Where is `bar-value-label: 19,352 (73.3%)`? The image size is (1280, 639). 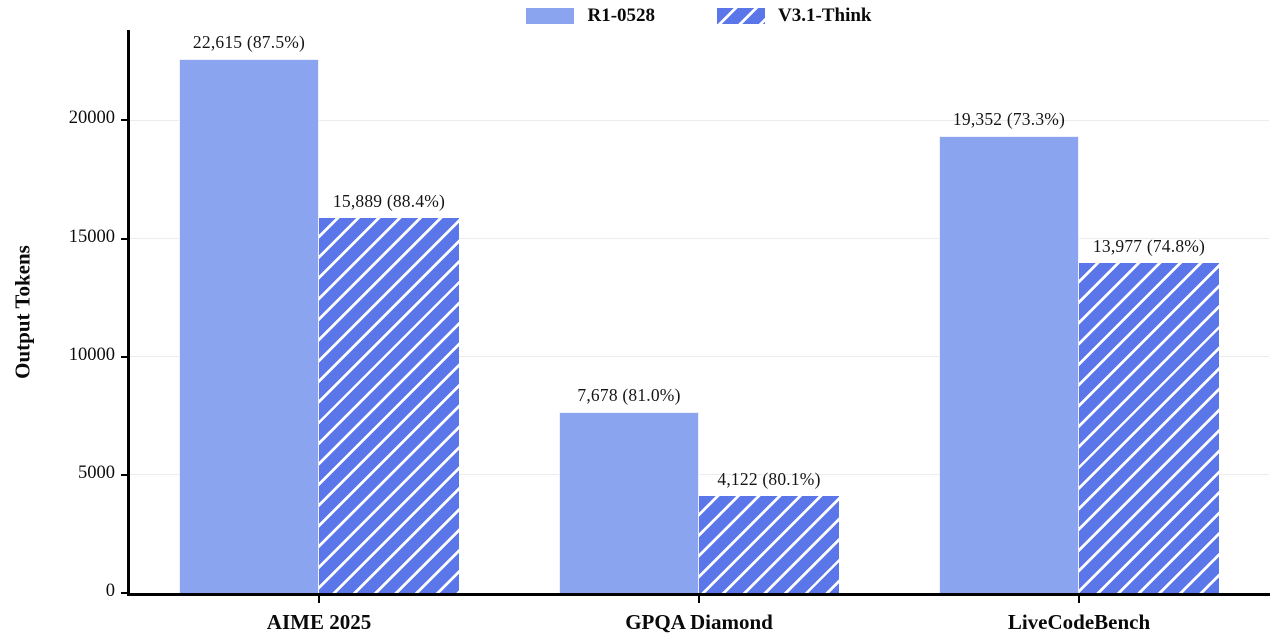 bar-value-label: 19,352 (73.3%) is located at coordinates (1009, 118).